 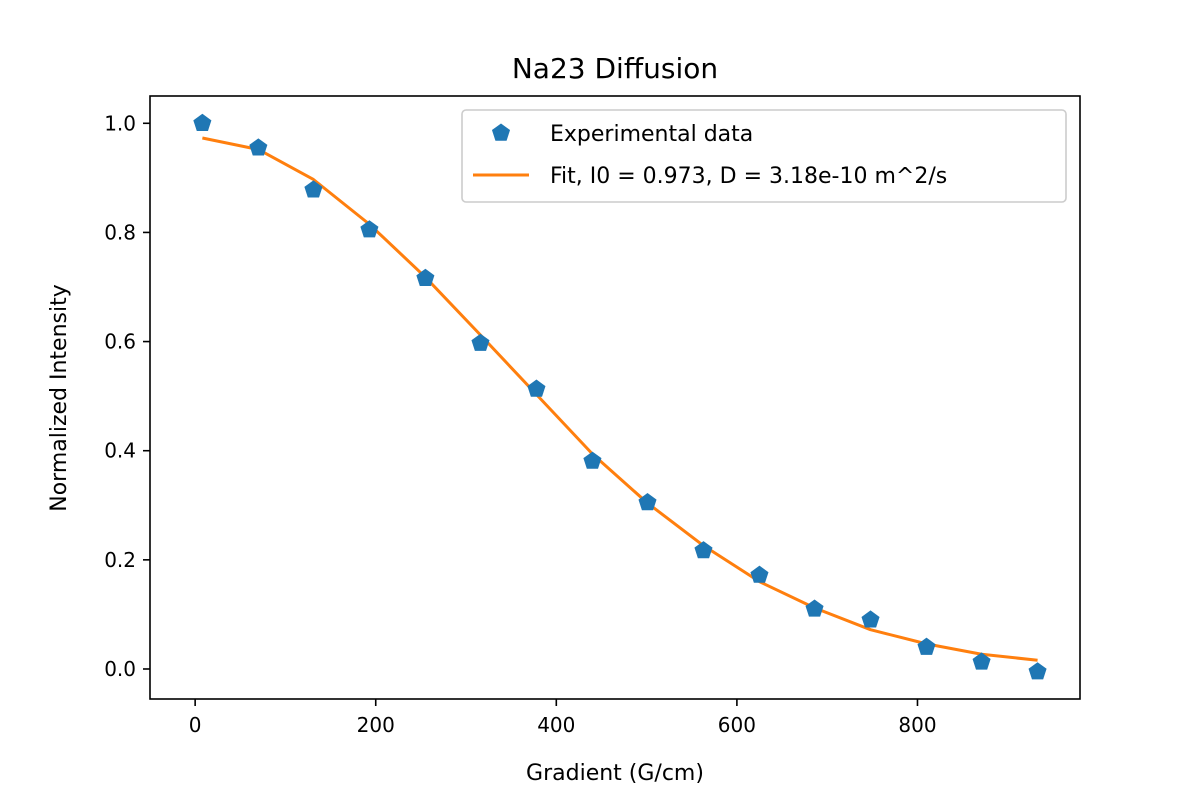 I want to click on x-axis-ticks: 0 200 400 600 800, so click(x=563, y=718).